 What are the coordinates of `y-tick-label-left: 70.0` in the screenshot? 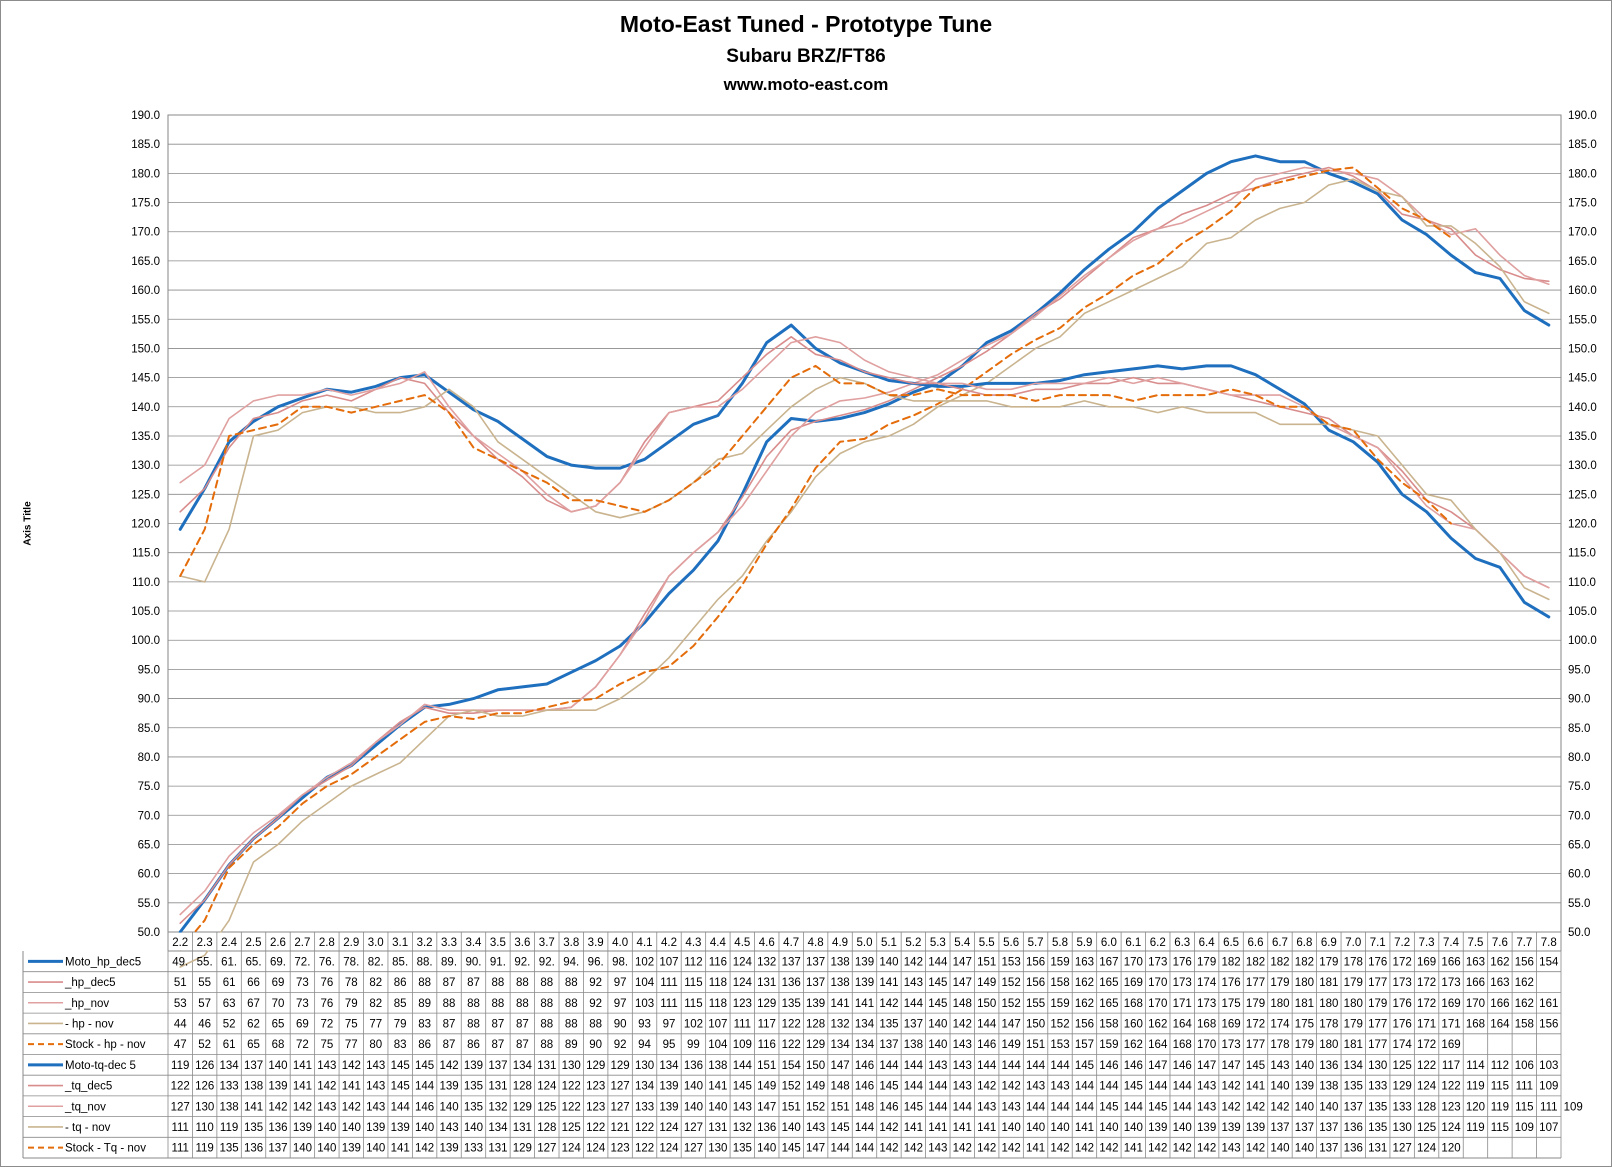 It's located at (149, 816).